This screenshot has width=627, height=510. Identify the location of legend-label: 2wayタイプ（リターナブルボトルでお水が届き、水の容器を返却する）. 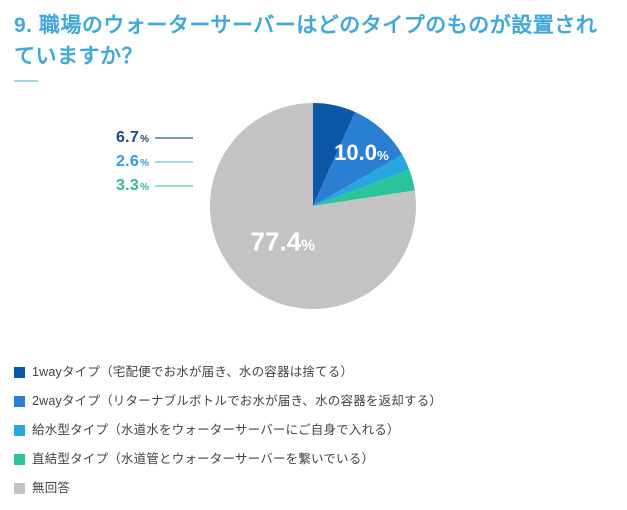
(237, 401).